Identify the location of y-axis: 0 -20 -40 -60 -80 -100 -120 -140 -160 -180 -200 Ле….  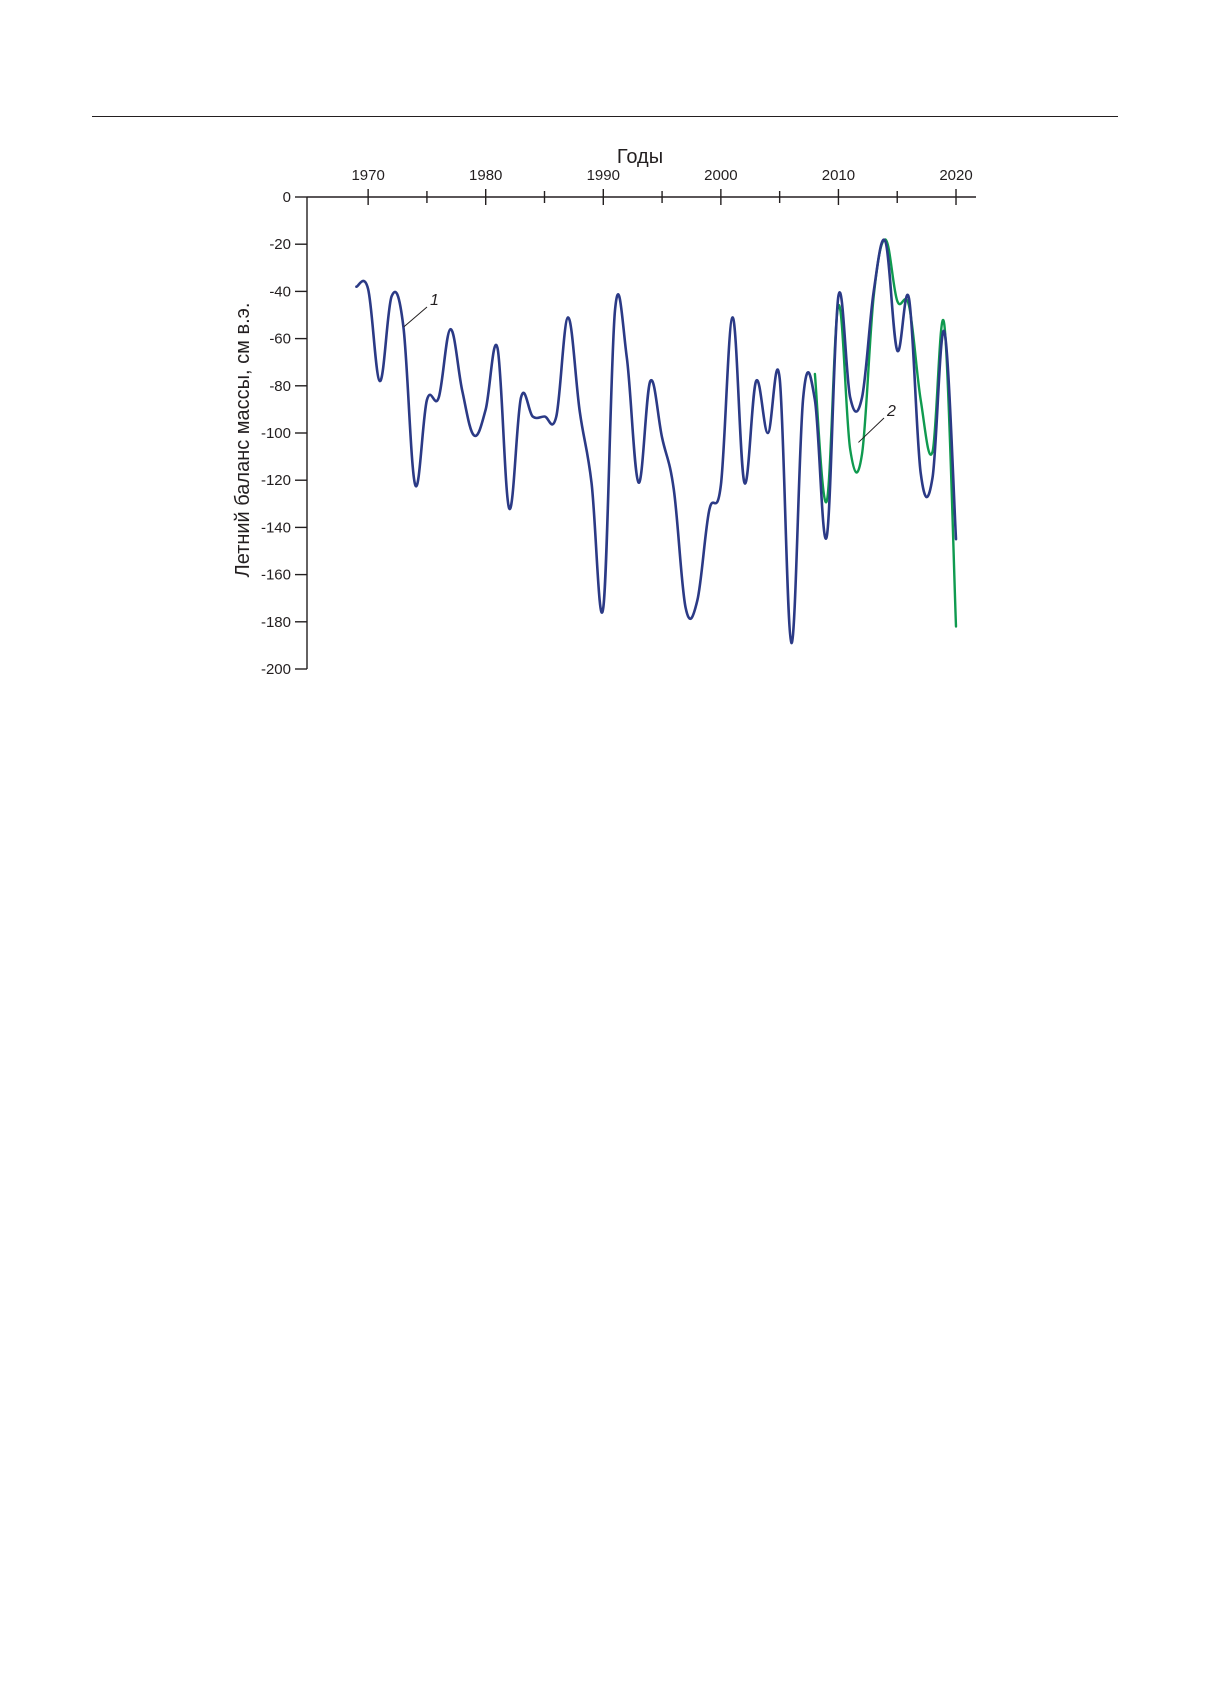
(270, 433).